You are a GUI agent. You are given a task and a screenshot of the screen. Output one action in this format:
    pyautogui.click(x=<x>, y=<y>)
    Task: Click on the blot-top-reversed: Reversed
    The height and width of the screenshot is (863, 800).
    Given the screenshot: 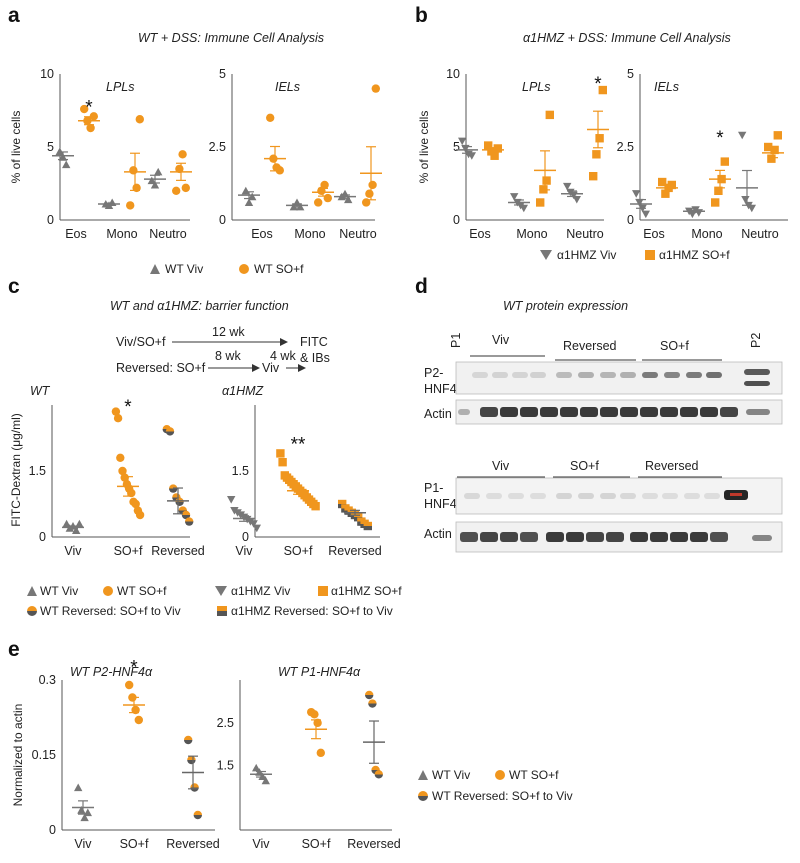 What is the action you would take?
    pyautogui.click(x=590, y=346)
    